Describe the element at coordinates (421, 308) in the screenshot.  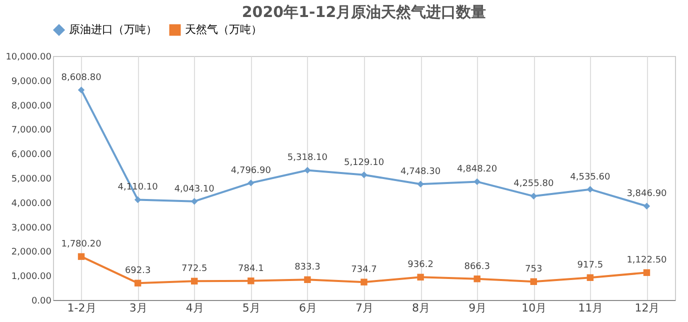
I see `x-tick-label: 8月` at that location.